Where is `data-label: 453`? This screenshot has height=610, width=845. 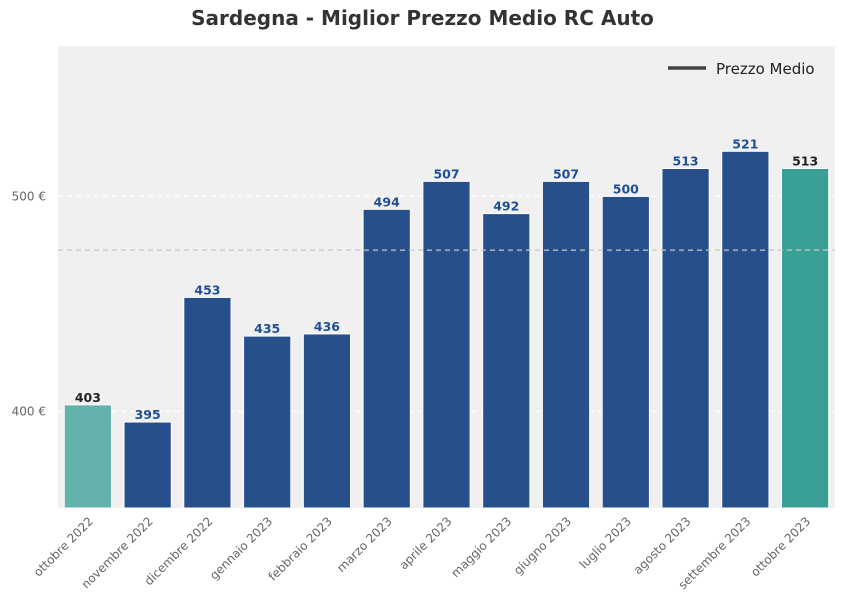
data-label: 453 is located at coordinates (207, 289).